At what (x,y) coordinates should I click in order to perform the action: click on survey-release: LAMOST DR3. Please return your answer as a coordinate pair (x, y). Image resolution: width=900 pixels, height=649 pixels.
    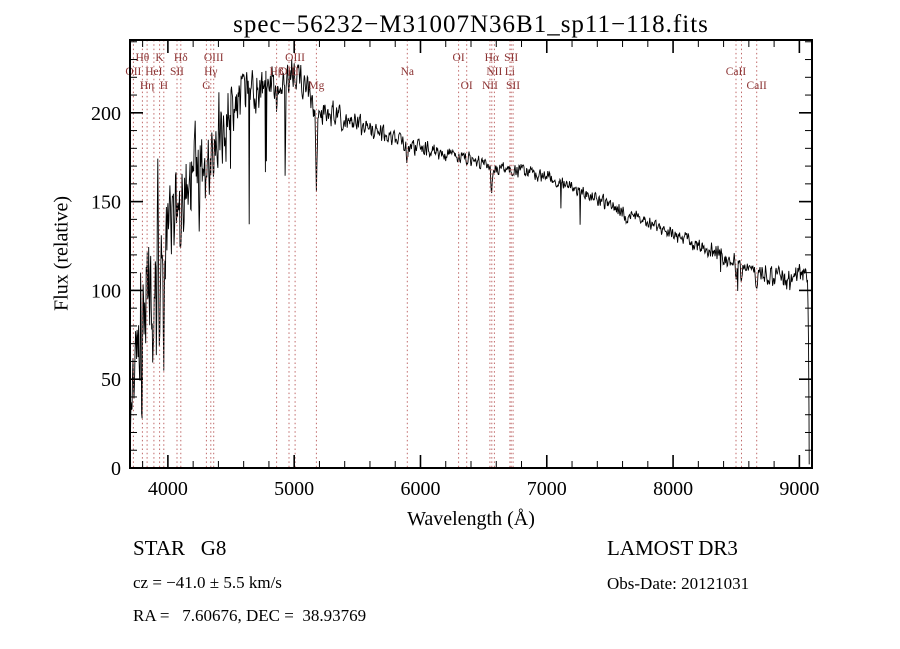
    Looking at the image, I should click on (672, 548).